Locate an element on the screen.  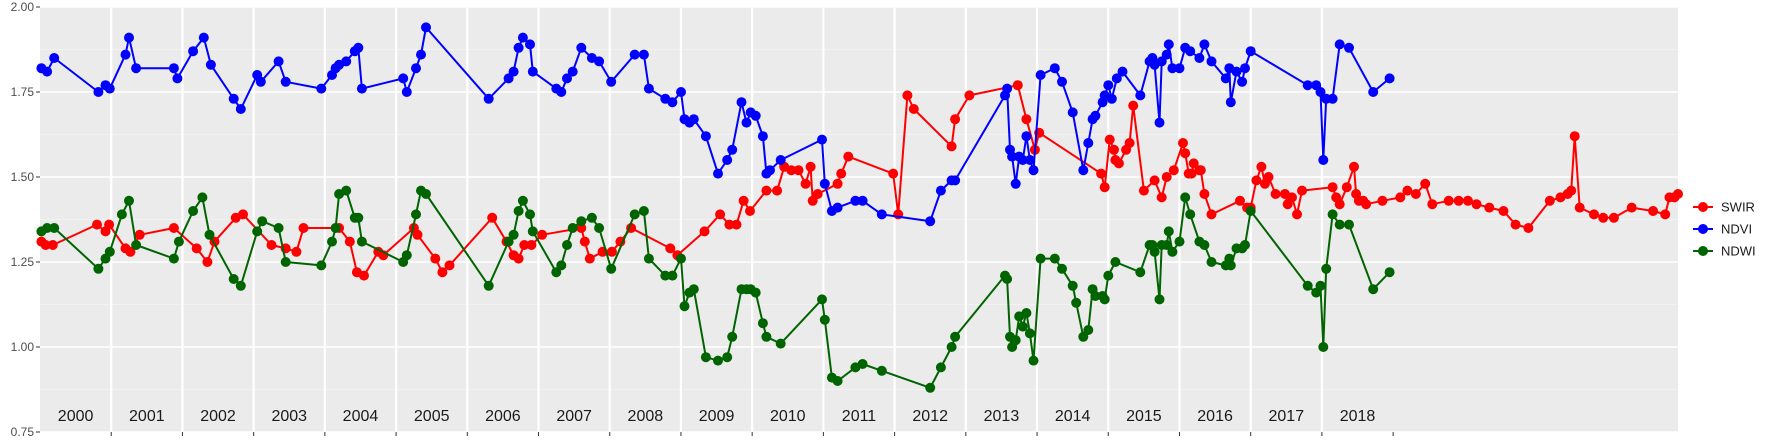
year-label: 2005 is located at coordinates (432, 416).